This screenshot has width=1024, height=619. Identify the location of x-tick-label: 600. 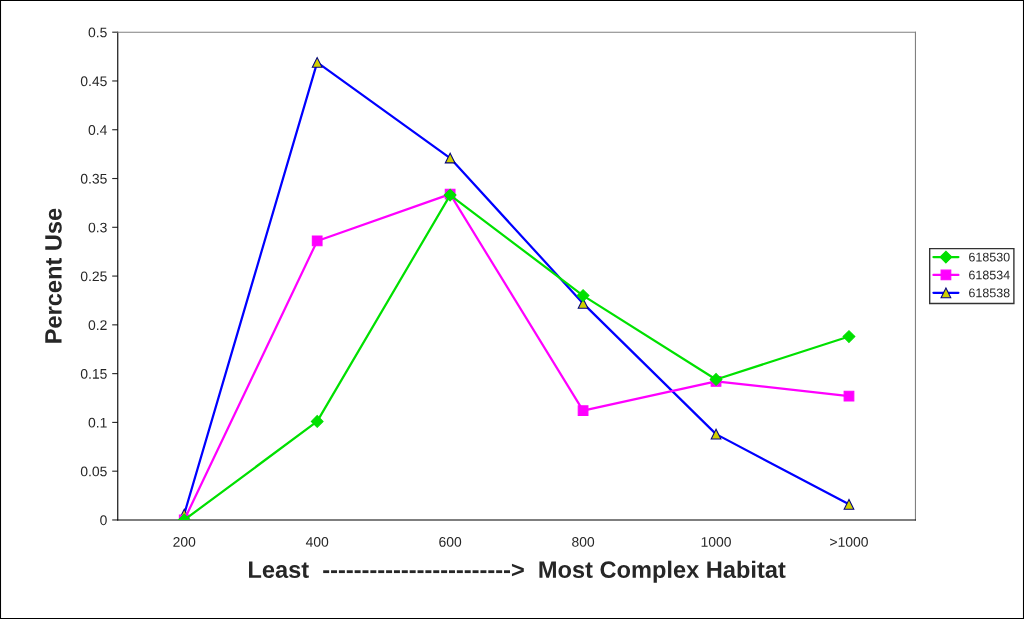
(450, 541).